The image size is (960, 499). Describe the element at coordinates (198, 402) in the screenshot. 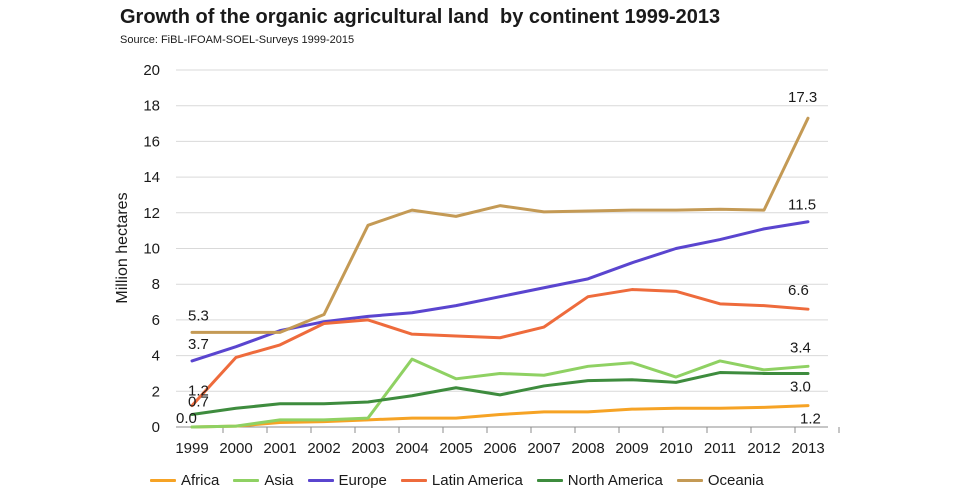

I see `data-label: 0.7` at that location.